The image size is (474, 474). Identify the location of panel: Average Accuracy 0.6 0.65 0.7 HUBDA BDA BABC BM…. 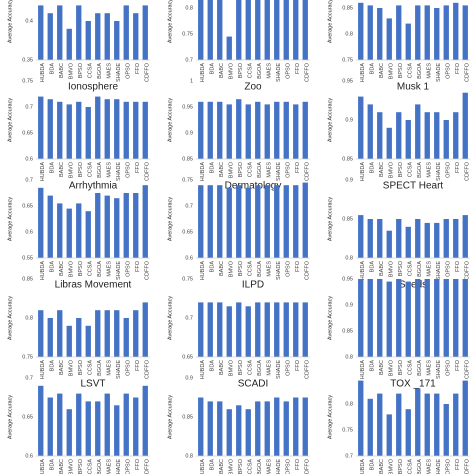
(78, 424).